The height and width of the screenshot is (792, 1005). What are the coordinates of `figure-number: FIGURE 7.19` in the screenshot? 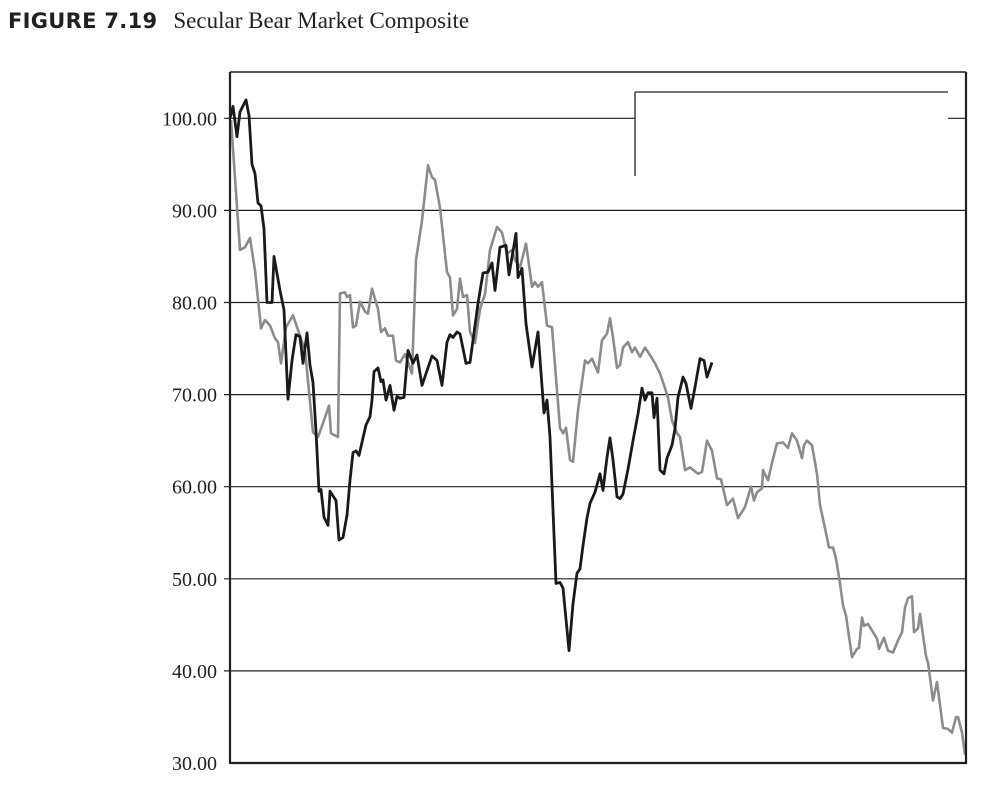 It's located at (83, 21).